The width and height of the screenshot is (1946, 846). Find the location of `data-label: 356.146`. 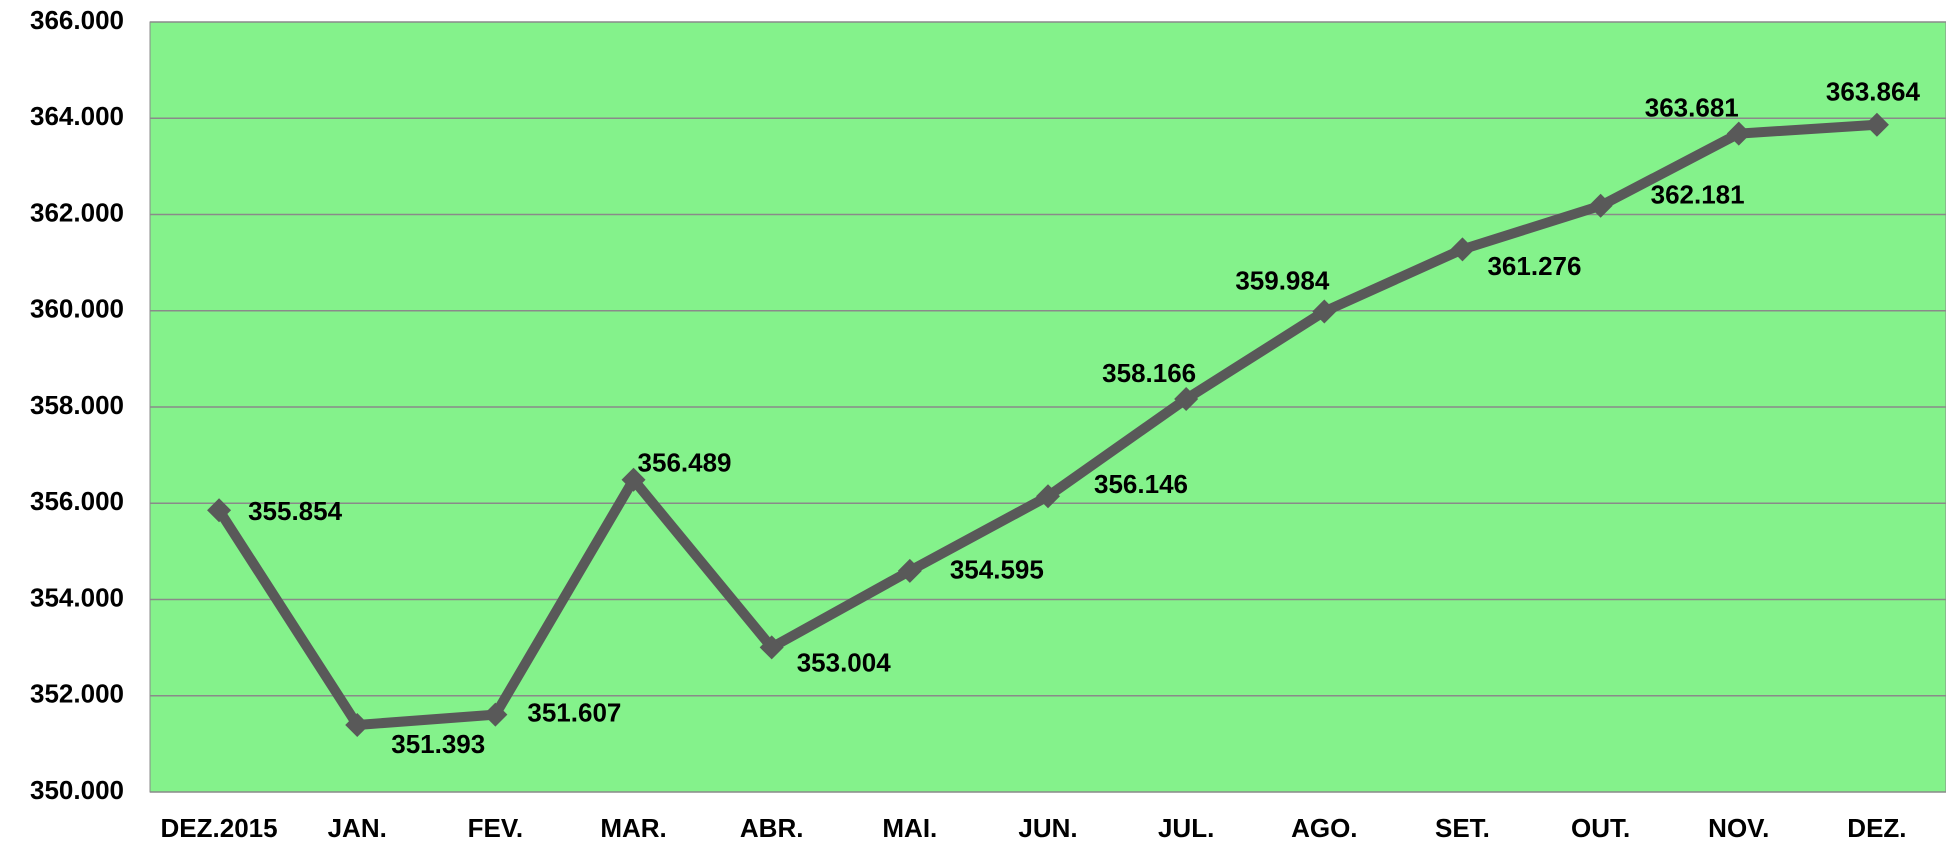

data-label: 356.146 is located at coordinates (1141, 484).